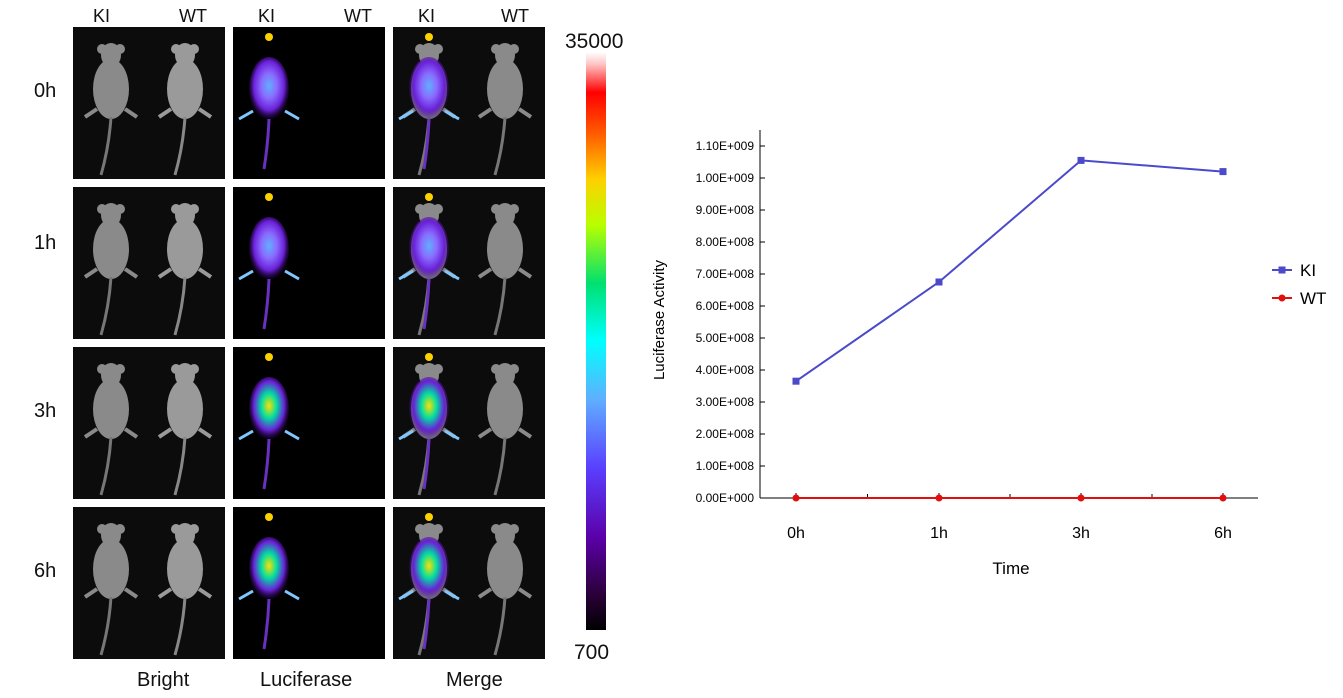 Image resolution: width=1343 pixels, height=698 pixels. What do you see at coordinates (1223, 533) in the screenshot?
I see `x-tick-label: 6h` at bounding box center [1223, 533].